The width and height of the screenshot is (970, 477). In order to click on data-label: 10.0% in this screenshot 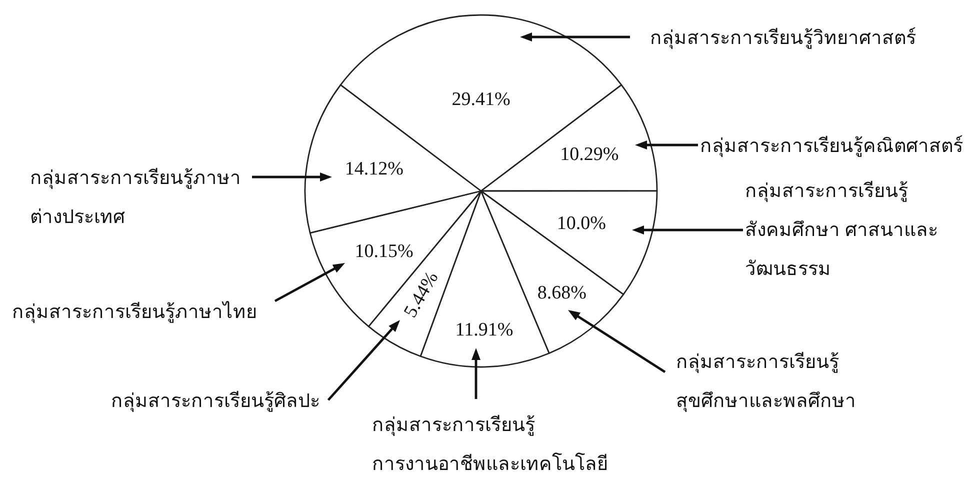, I will do `click(581, 223)`.